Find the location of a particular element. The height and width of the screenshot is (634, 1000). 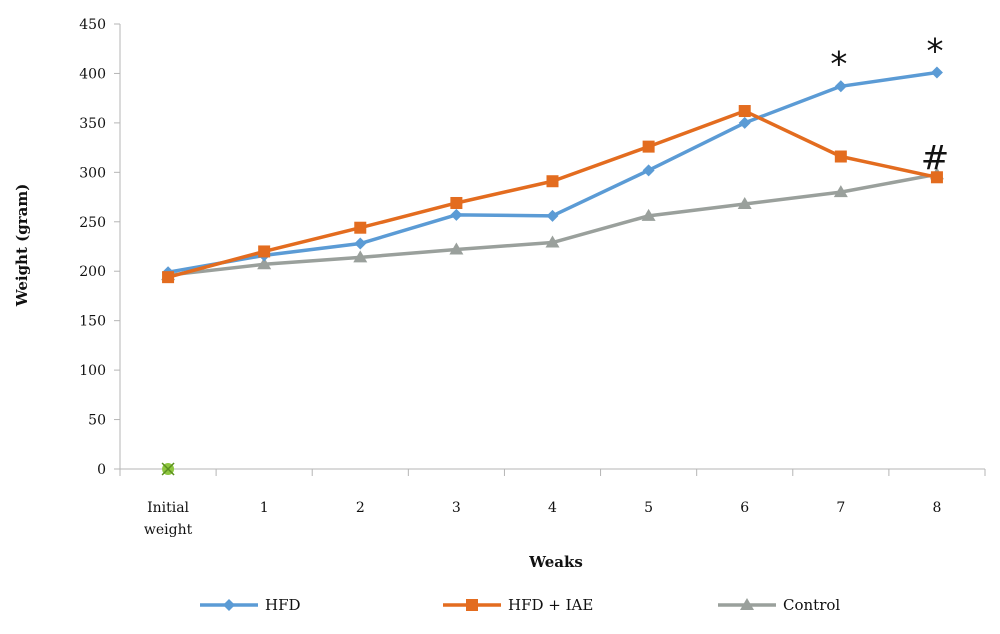

x-tick-label: 8 is located at coordinates (936, 508).